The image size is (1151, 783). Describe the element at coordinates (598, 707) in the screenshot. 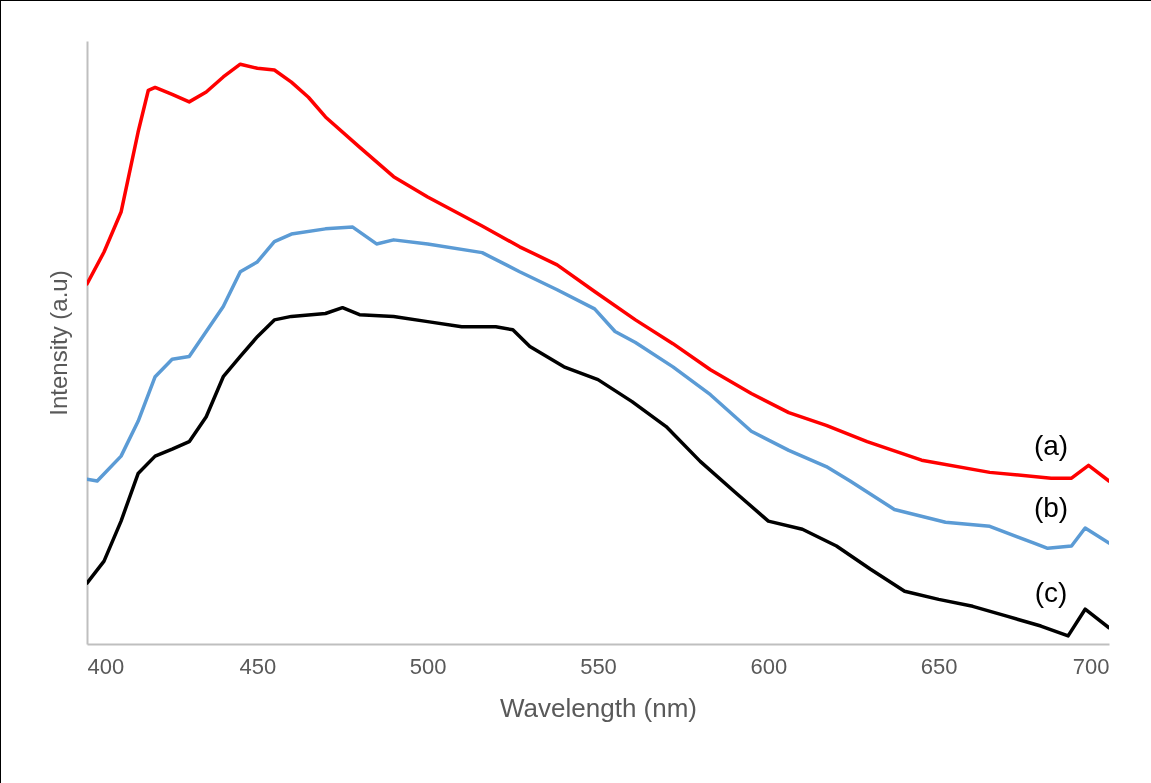

I see `x-axis-title: Wavelength (nm)` at that location.